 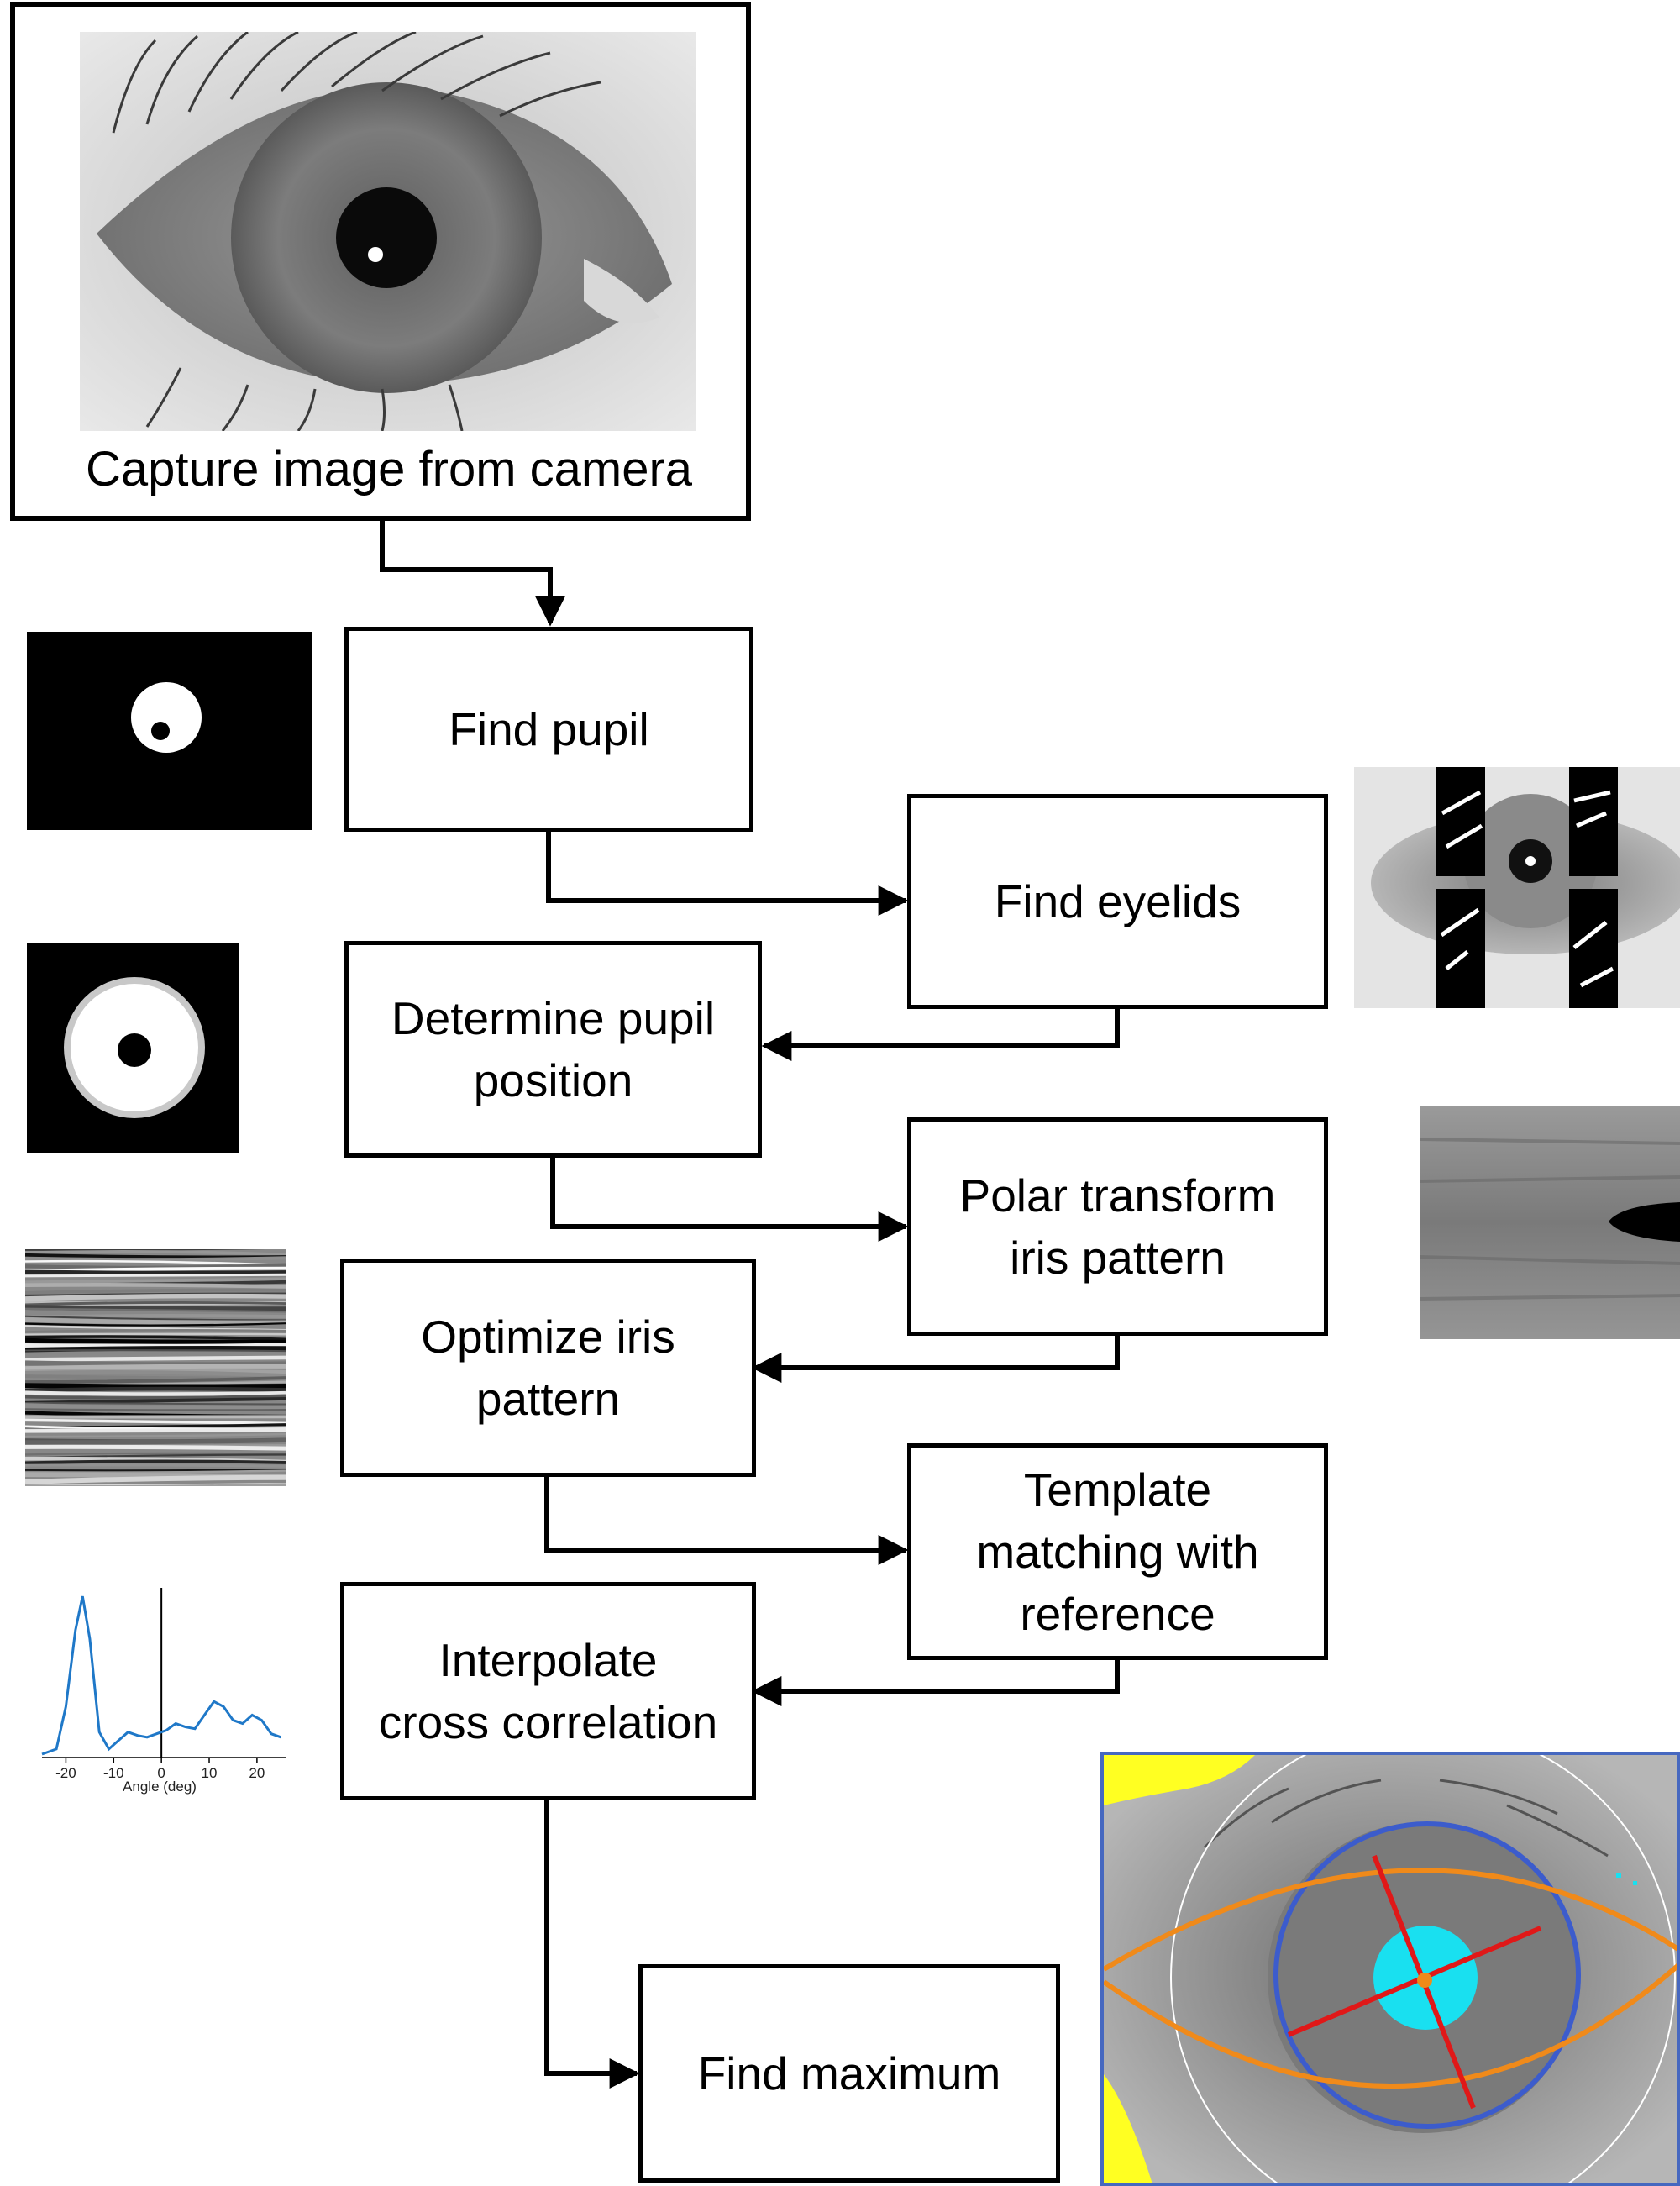 I want to click on arrow-eyelids-to-position, so click(x=940, y=1033).